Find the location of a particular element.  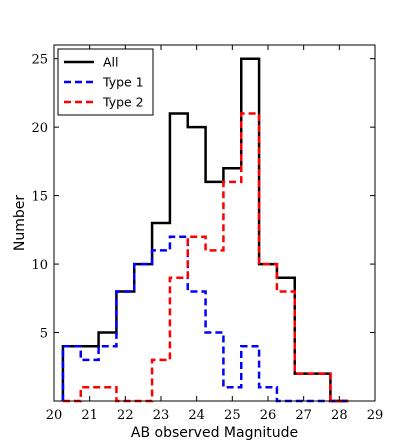

x-tick-label: 26 is located at coordinates (268, 415).